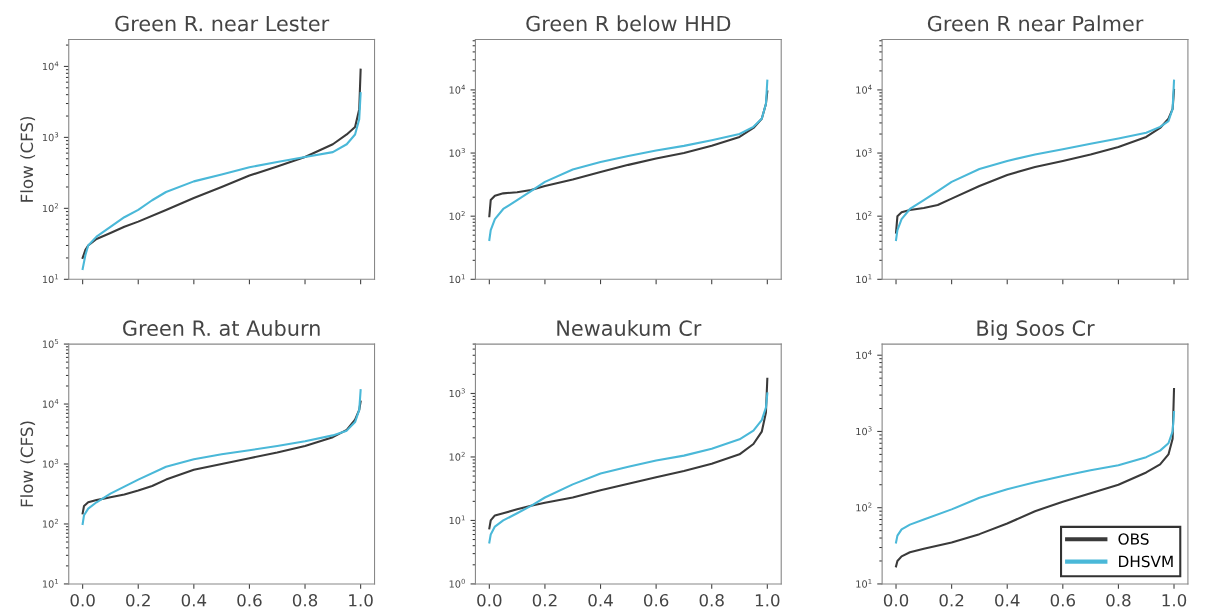 Image resolution: width=1206 pixels, height=607 pixels. Describe the element at coordinates (221, 328) in the screenshot. I see `chart-title: Green R. at Auburn` at that location.